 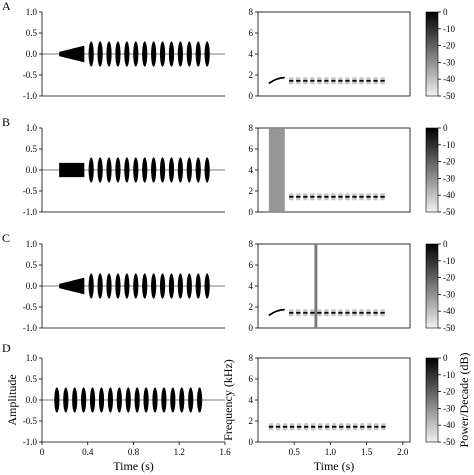 What do you see at coordinates (225, 452) in the screenshot?
I see `x-tick-label: 1.6` at bounding box center [225, 452].